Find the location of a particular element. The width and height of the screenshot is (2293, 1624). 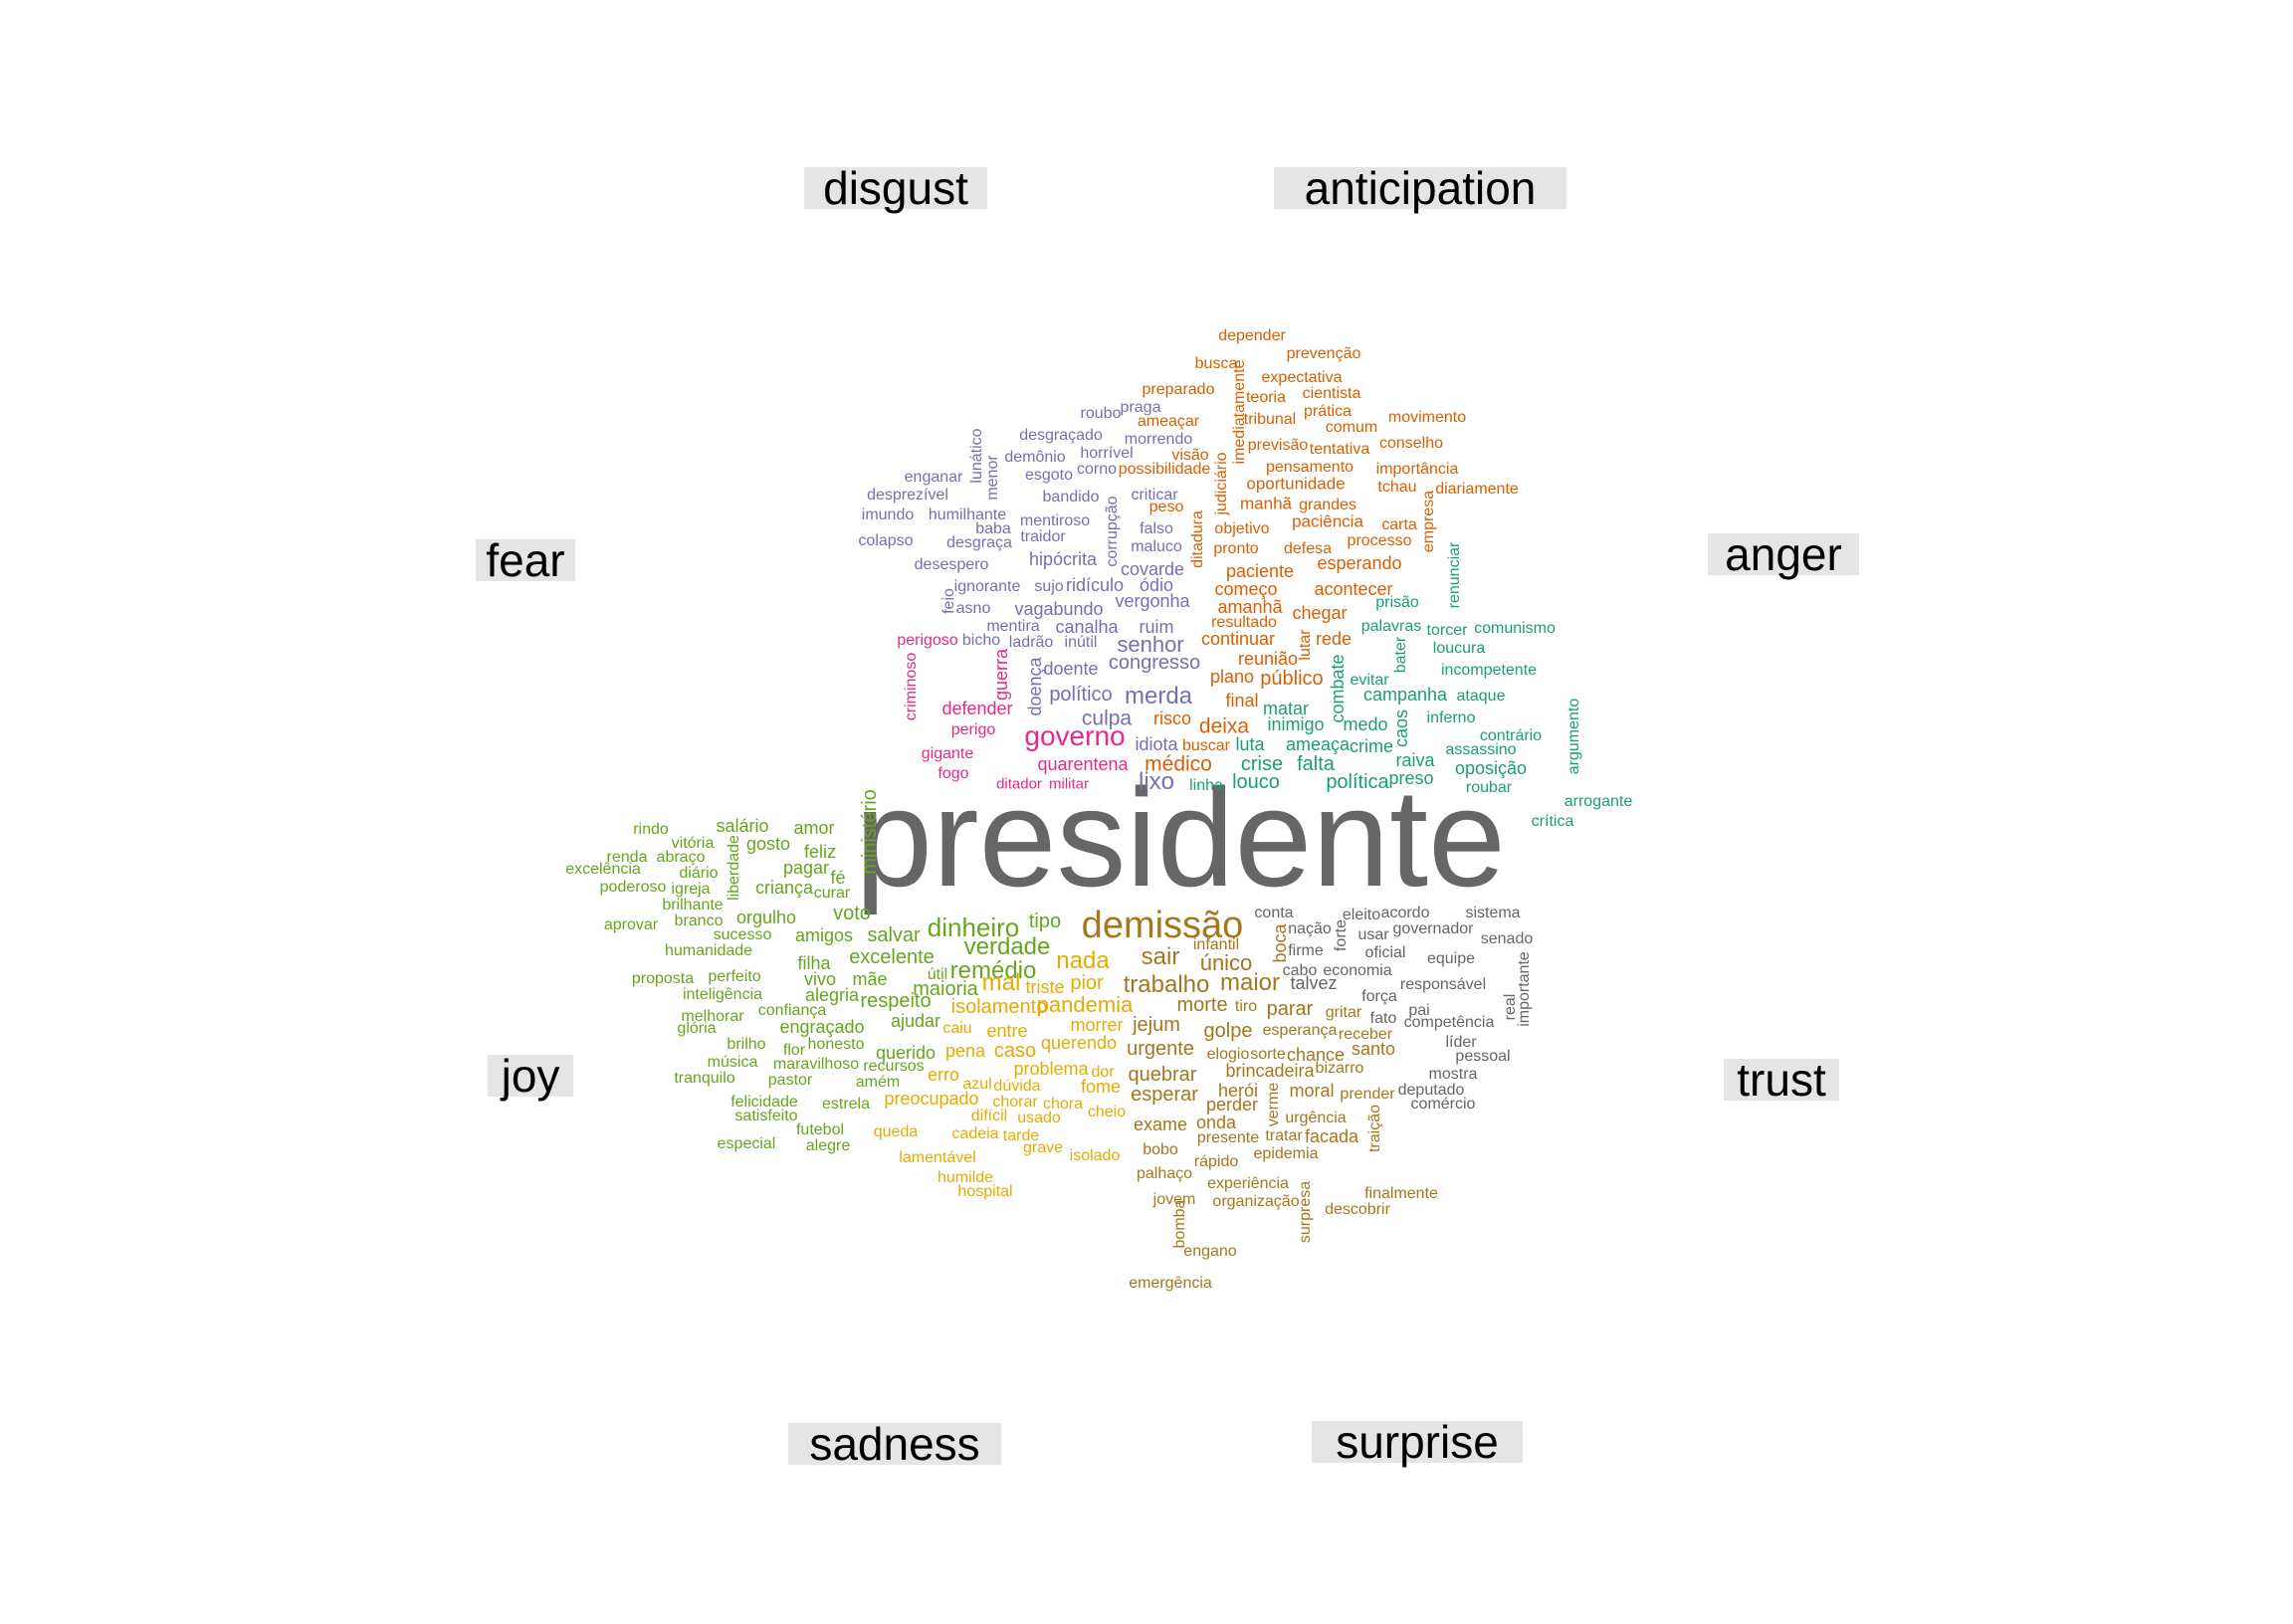

word-fogo: fogo is located at coordinates (953, 774).